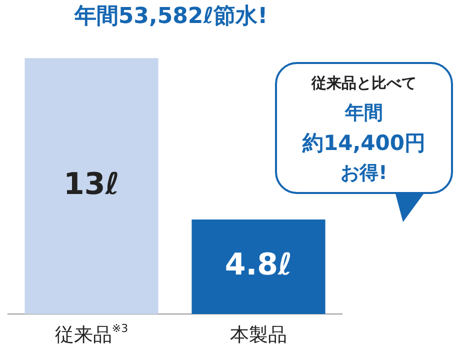 The height and width of the screenshot is (350, 467). I want to click on chart-title: 年間53,582ℓ節水!, so click(170, 16).